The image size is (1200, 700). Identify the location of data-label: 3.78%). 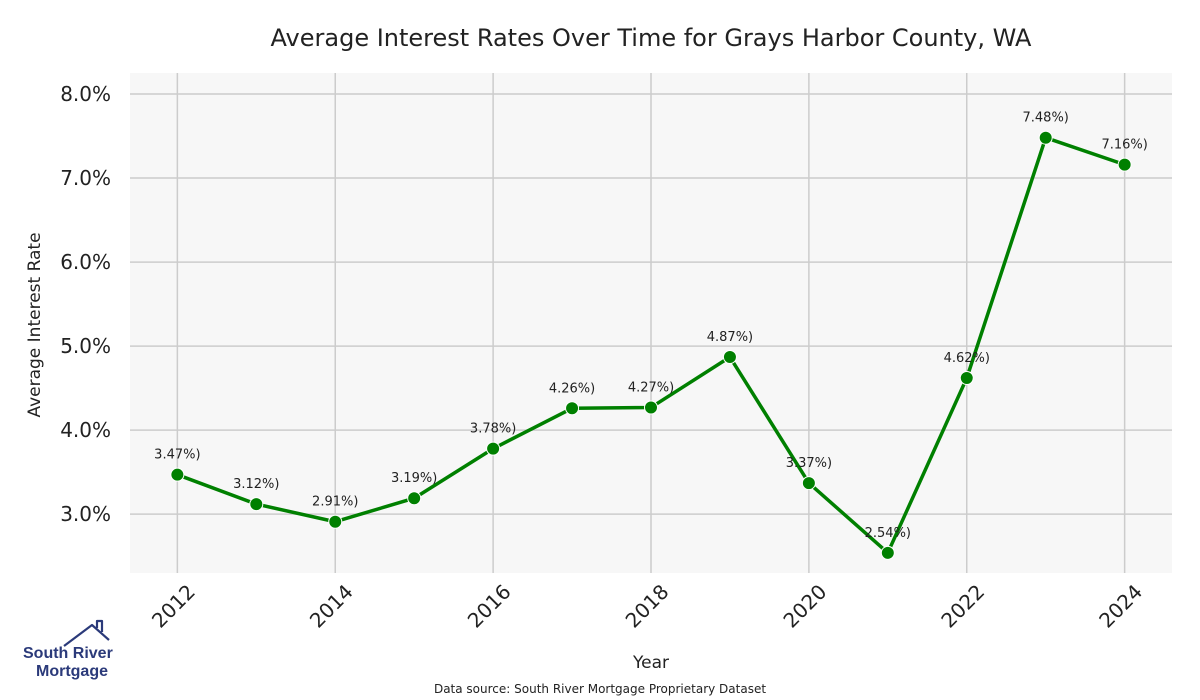
(493, 429).